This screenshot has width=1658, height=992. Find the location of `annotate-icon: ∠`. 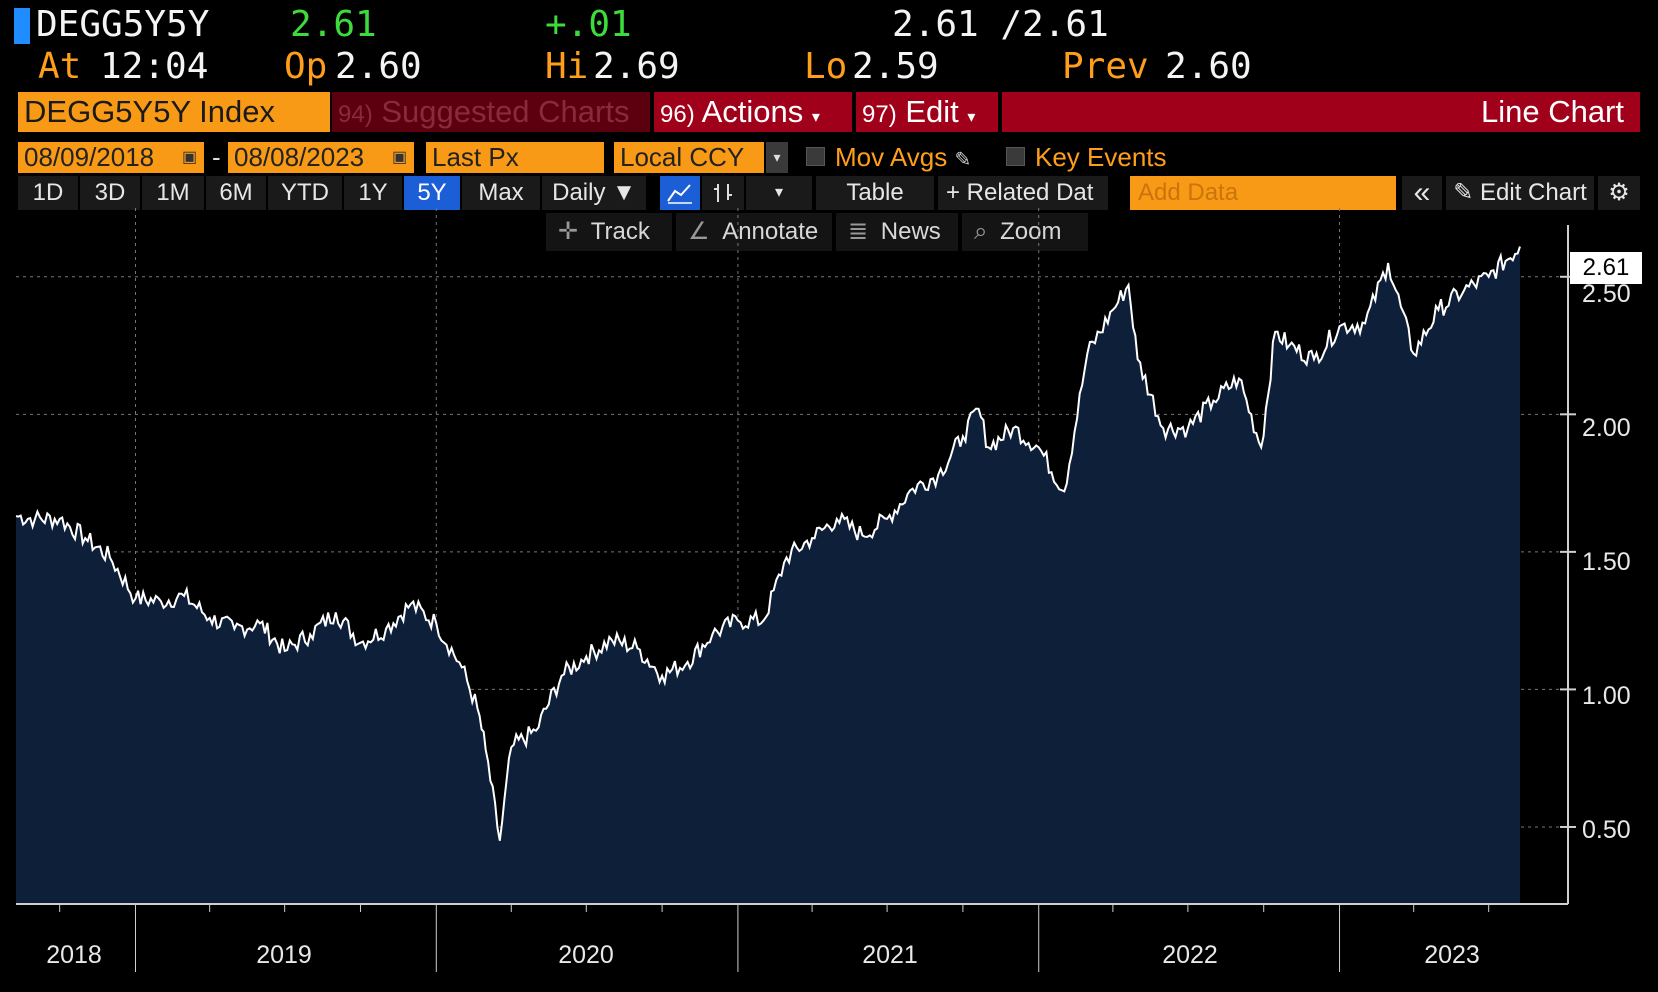

annotate-icon: ∠ is located at coordinates (699, 231).